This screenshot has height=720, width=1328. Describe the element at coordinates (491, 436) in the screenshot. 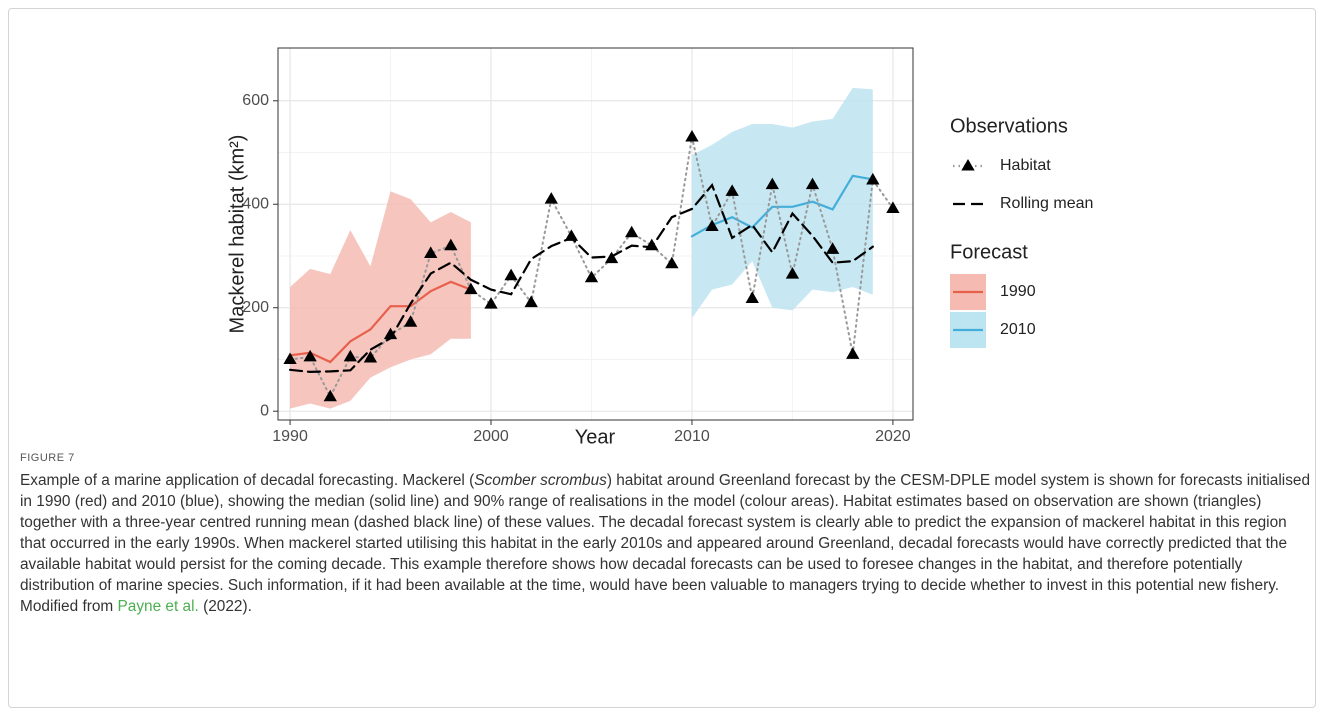

I see `x-tick-label: 2000` at that location.